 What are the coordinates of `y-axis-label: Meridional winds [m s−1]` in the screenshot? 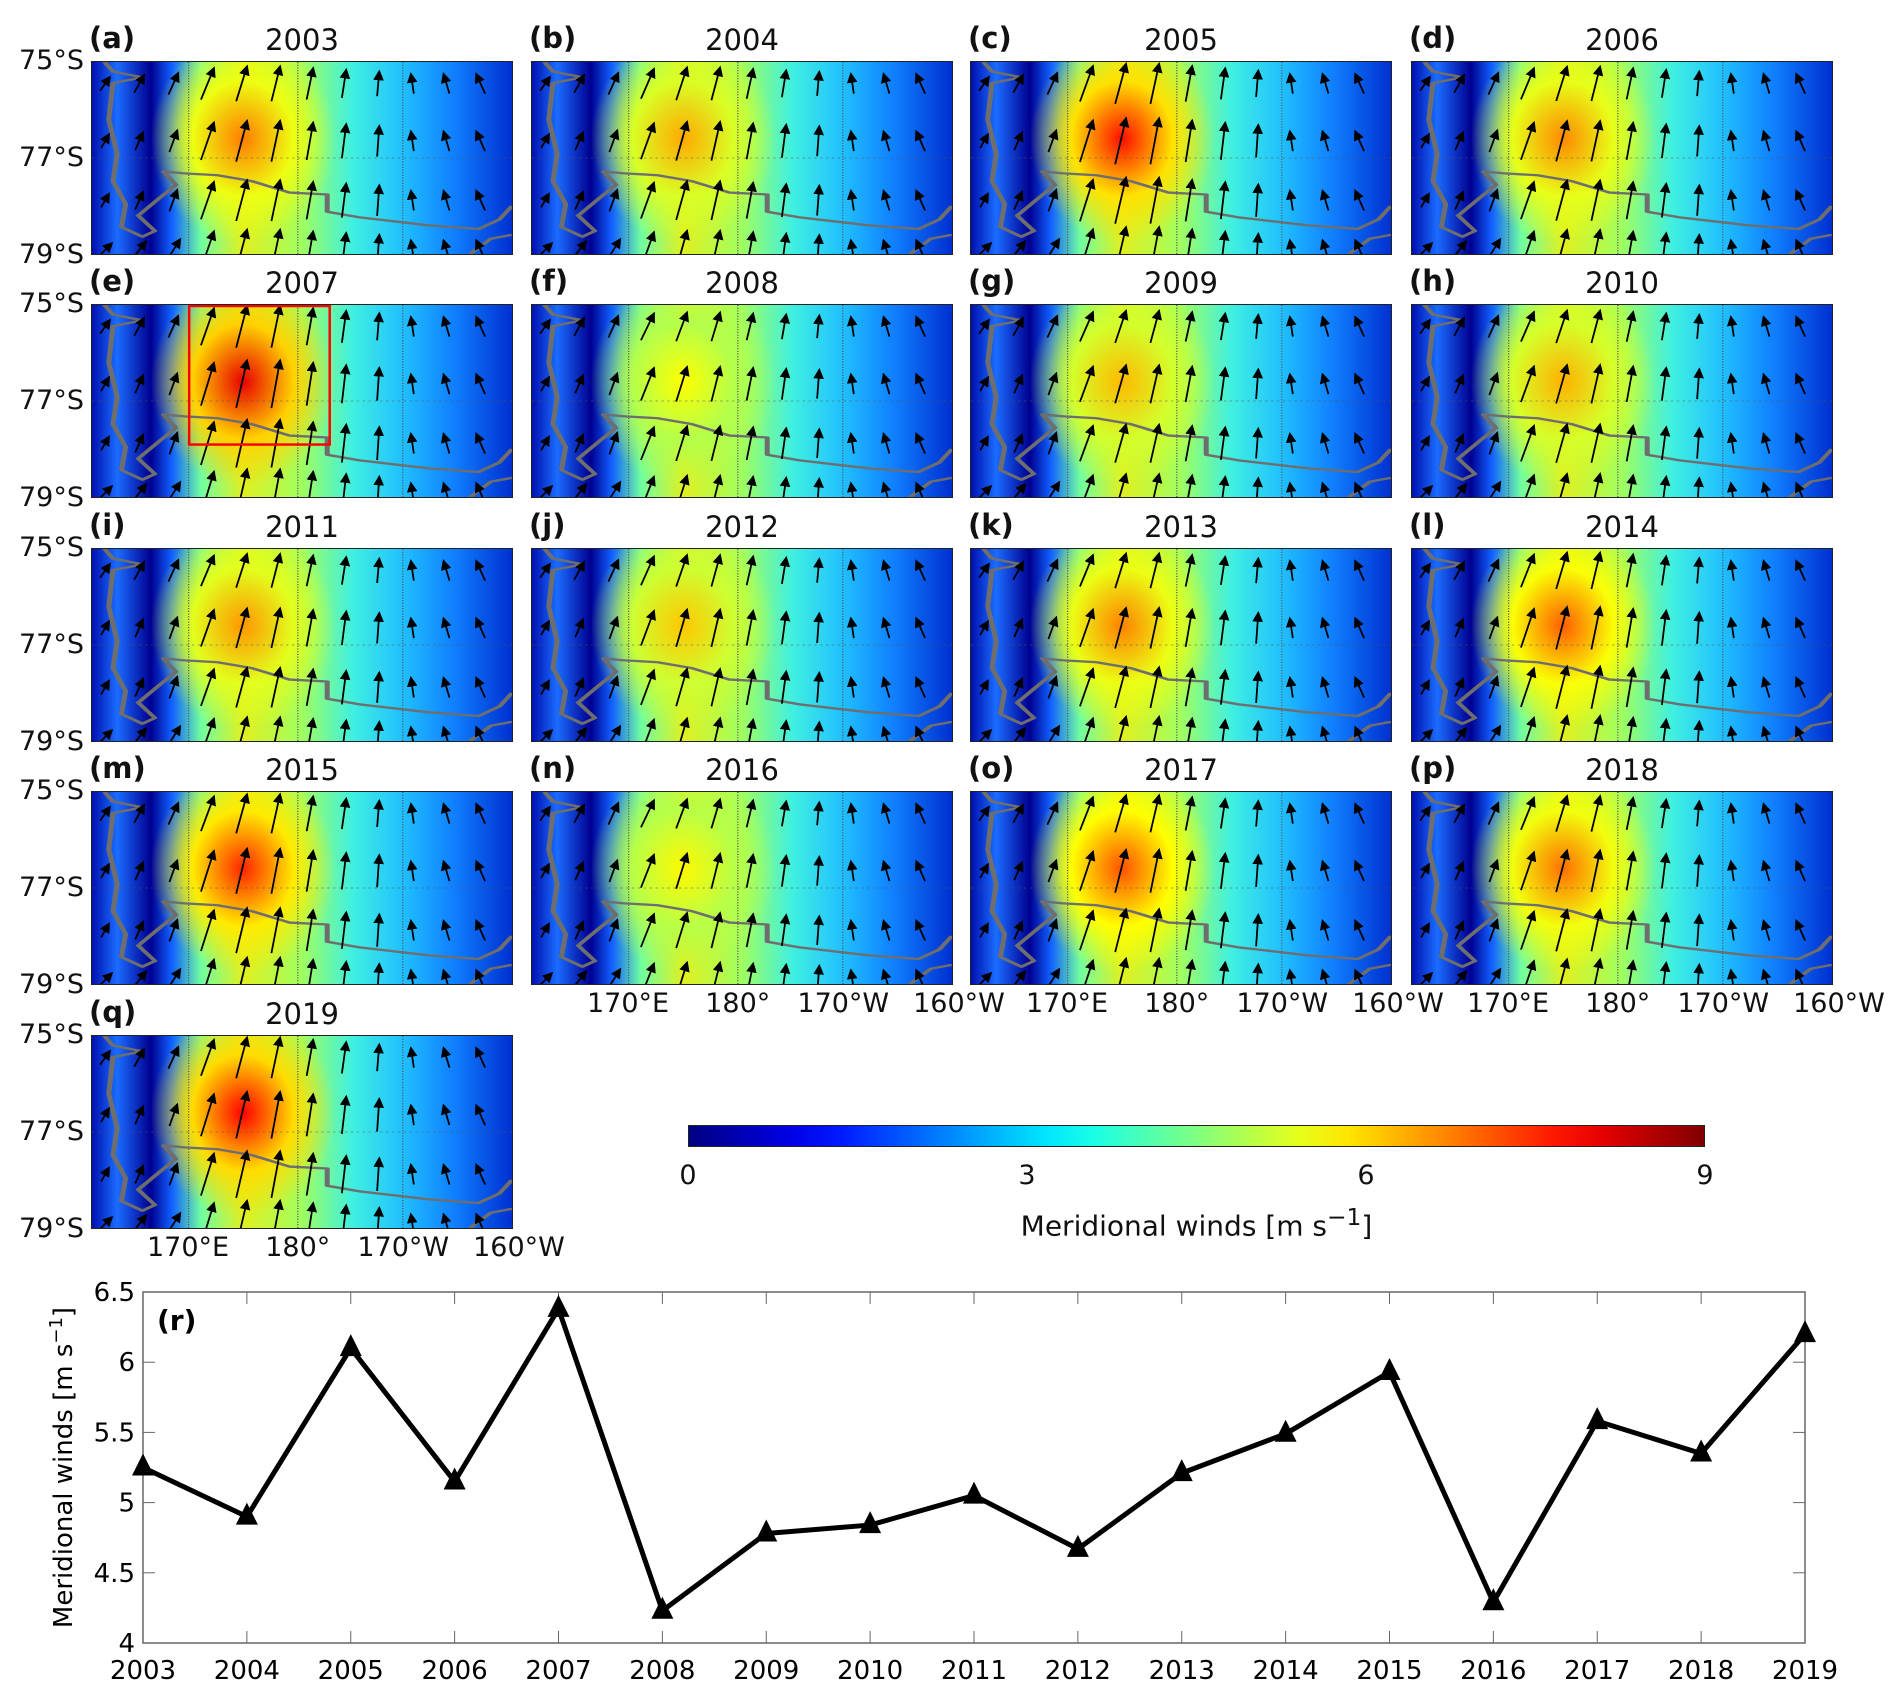 It's located at (62, 1467).